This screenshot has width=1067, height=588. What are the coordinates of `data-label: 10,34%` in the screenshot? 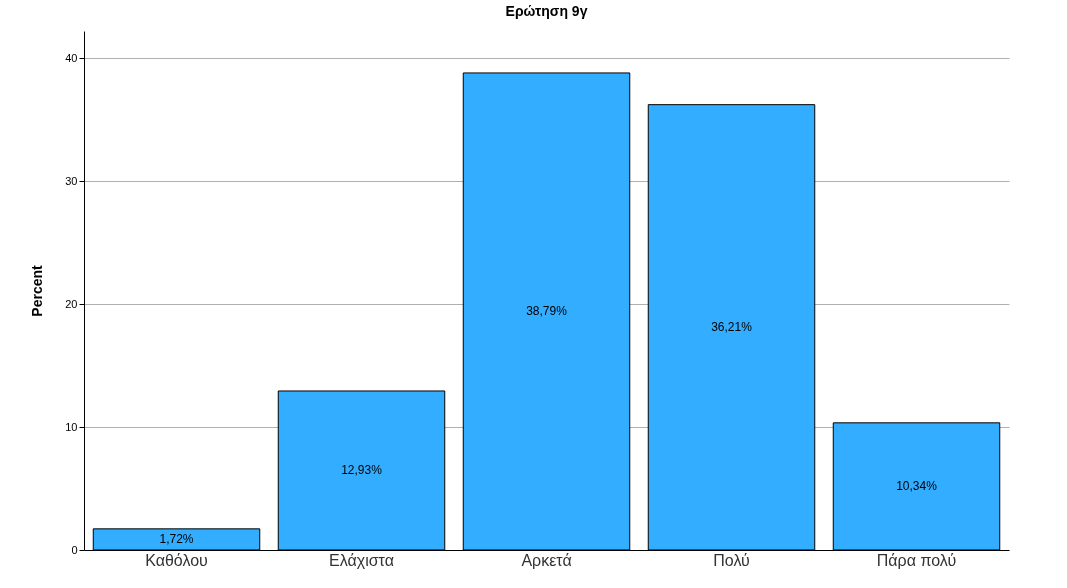 It's located at (917, 486).